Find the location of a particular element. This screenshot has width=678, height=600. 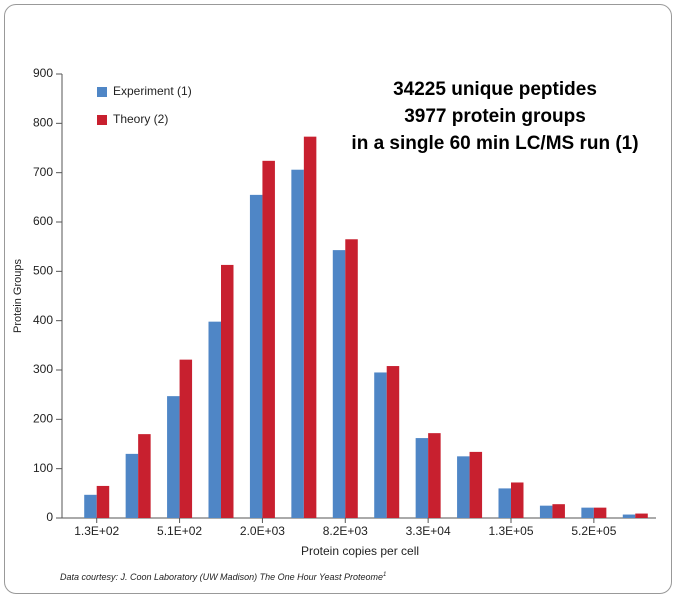

y-tick-label: 400 is located at coordinates (43, 320).